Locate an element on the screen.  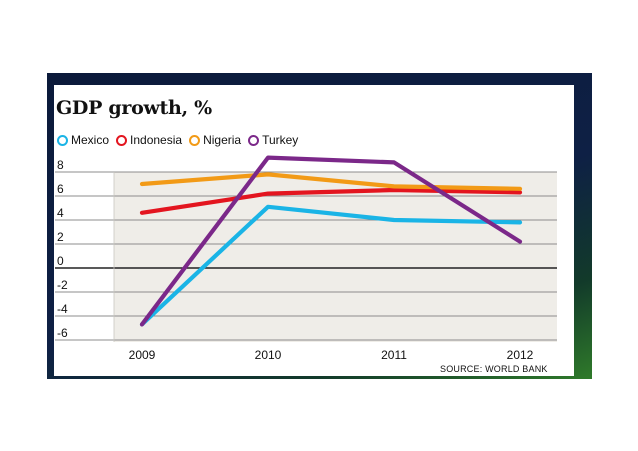
legend-item-turkey: Turkey is located at coordinates (273, 140).